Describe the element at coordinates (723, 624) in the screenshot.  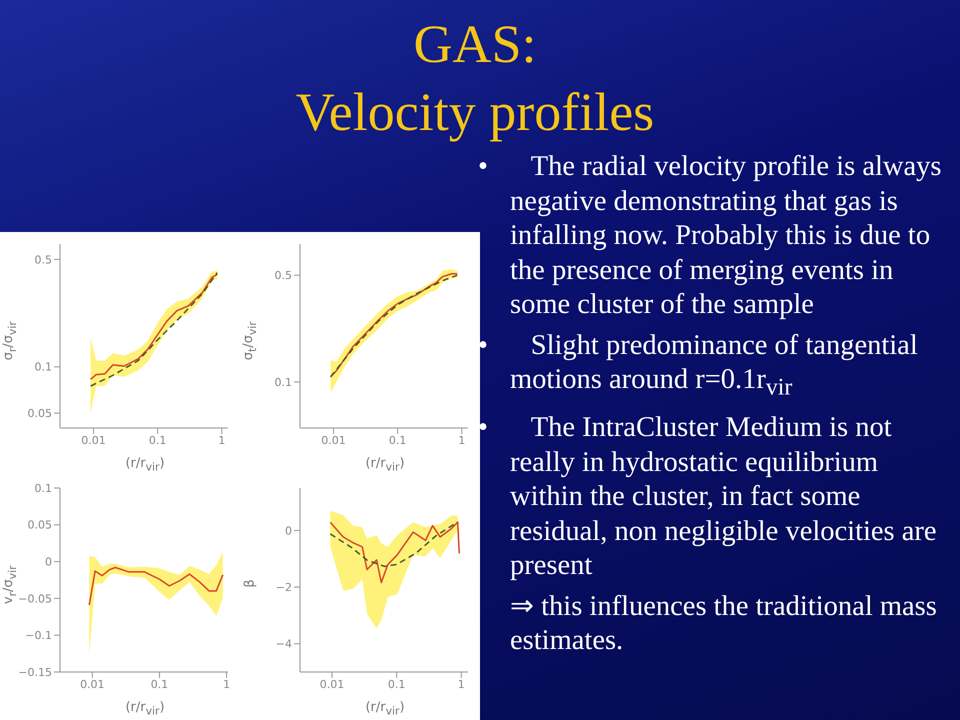
I see `text: ⇒ this influences the traditional mass estimates.` at that location.